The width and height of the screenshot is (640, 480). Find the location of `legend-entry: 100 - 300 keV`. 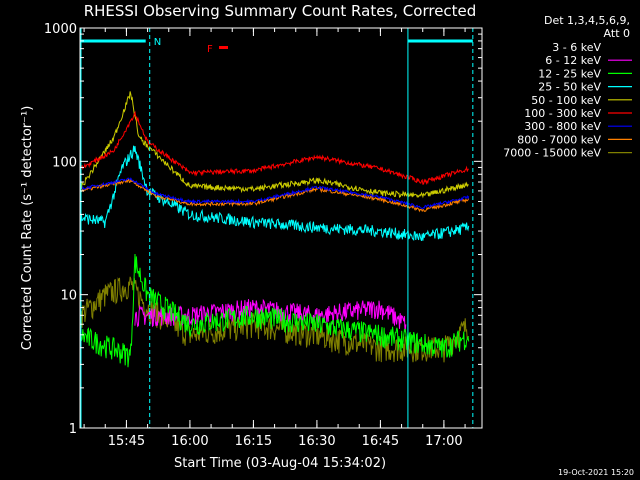

legend-entry: 100 - 300 keV is located at coordinates (562, 113).